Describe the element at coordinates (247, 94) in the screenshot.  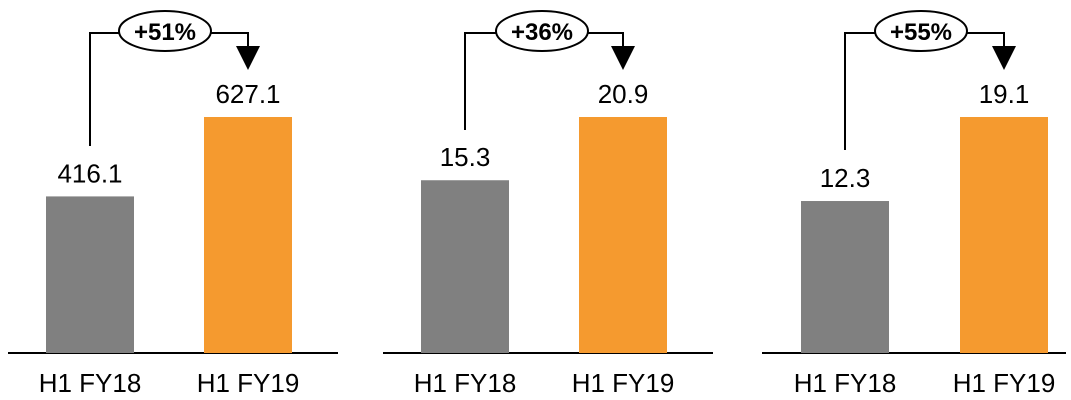
I see `value-label-h1-fy19: 627.1` at that location.